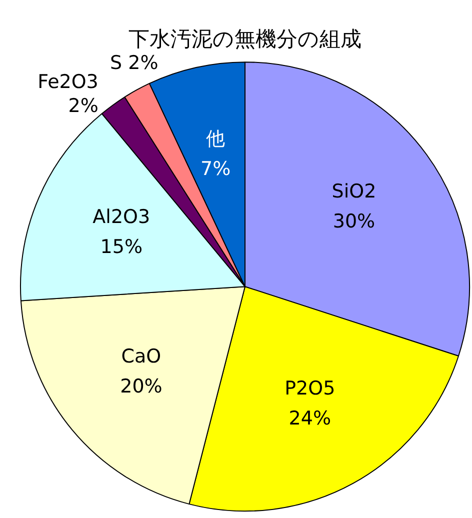 Image resolution: width=472 pixels, height=518 pixels. What do you see at coordinates (245, 39) in the screenshot?
I see `chart-title: 下水汚泥の無機分の組成` at bounding box center [245, 39].